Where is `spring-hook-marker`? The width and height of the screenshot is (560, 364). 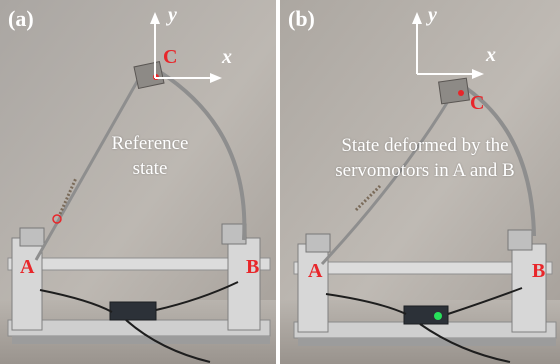 spring-hook-marker is located at coordinates (57, 219).